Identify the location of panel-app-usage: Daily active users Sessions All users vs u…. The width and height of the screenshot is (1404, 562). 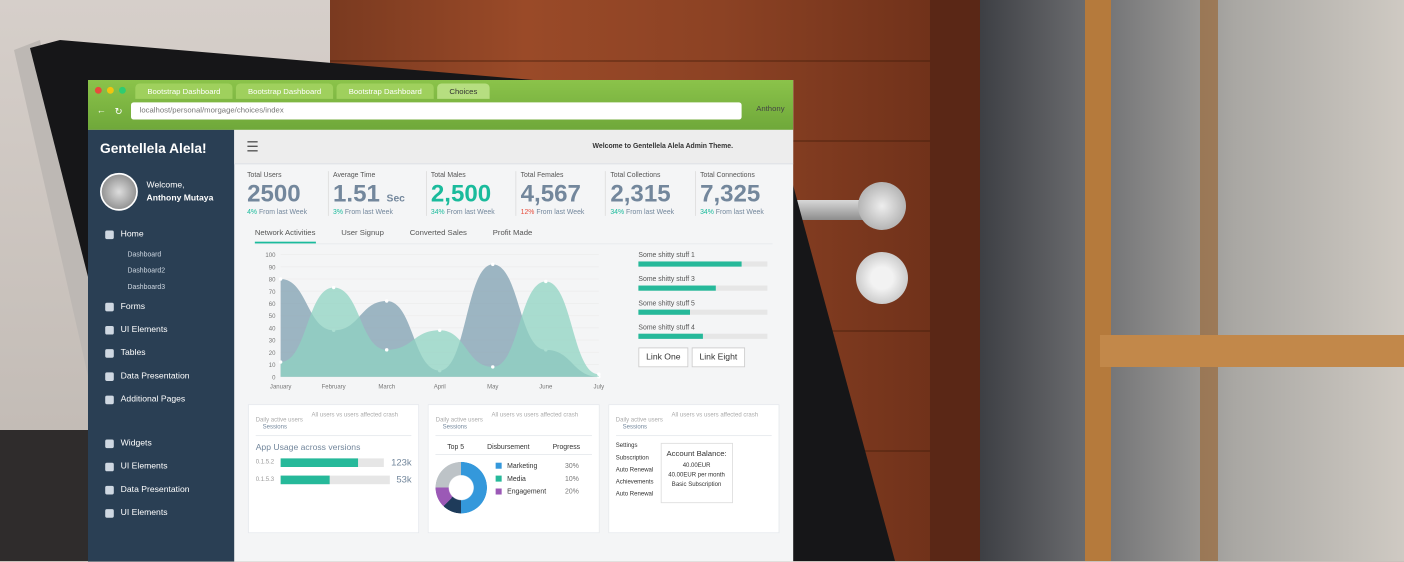
(333, 468).